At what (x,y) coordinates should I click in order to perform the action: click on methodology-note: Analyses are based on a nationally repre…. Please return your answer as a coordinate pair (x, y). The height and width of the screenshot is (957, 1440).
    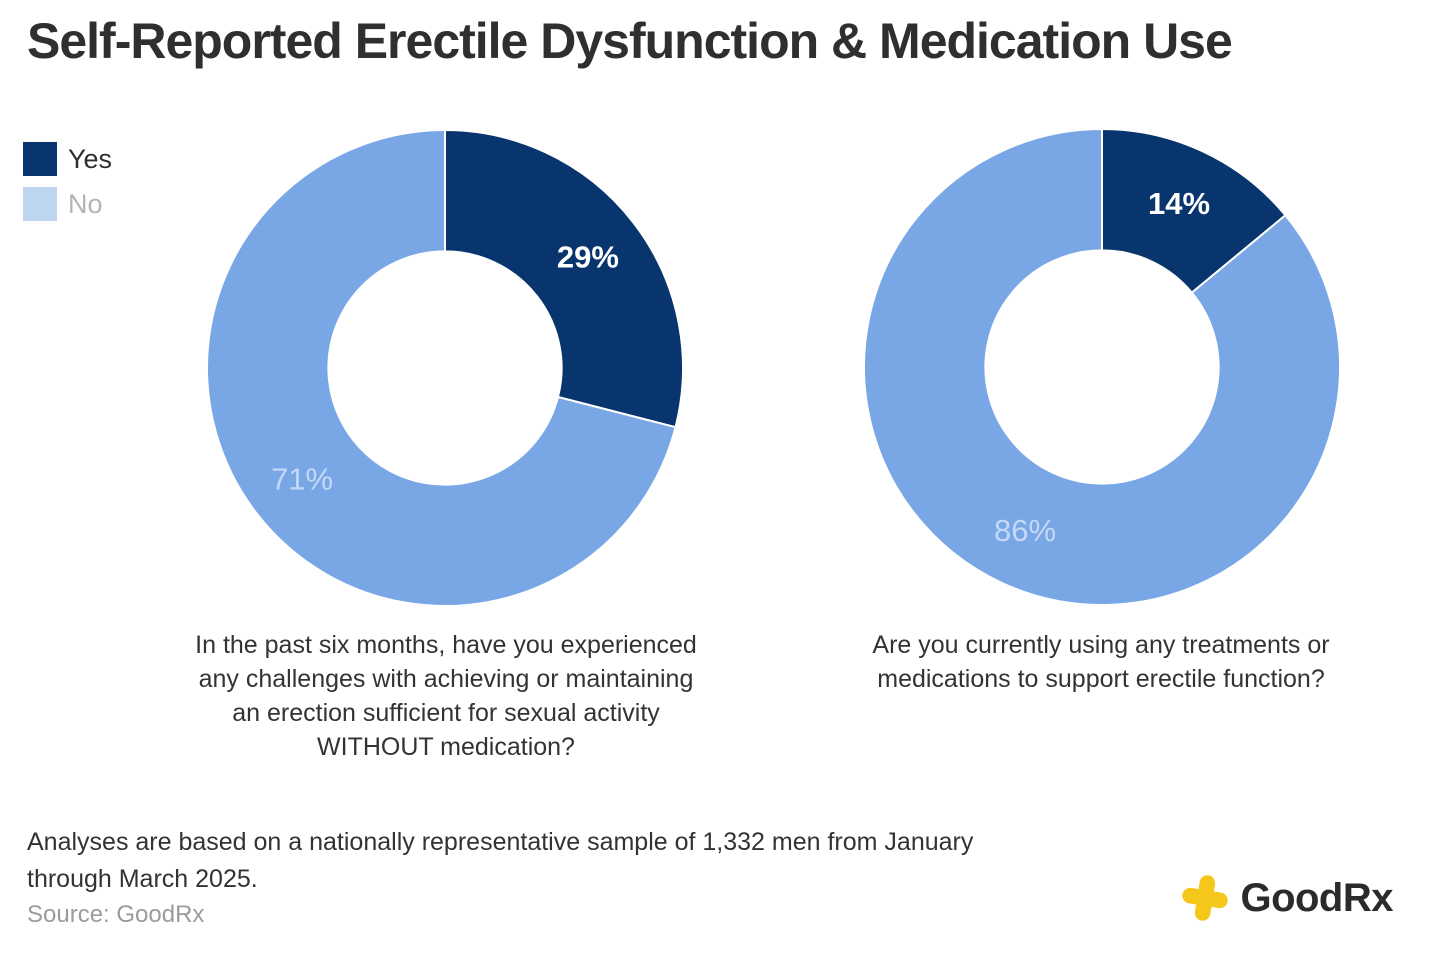
    Looking at the image, I should click on (500, 860).